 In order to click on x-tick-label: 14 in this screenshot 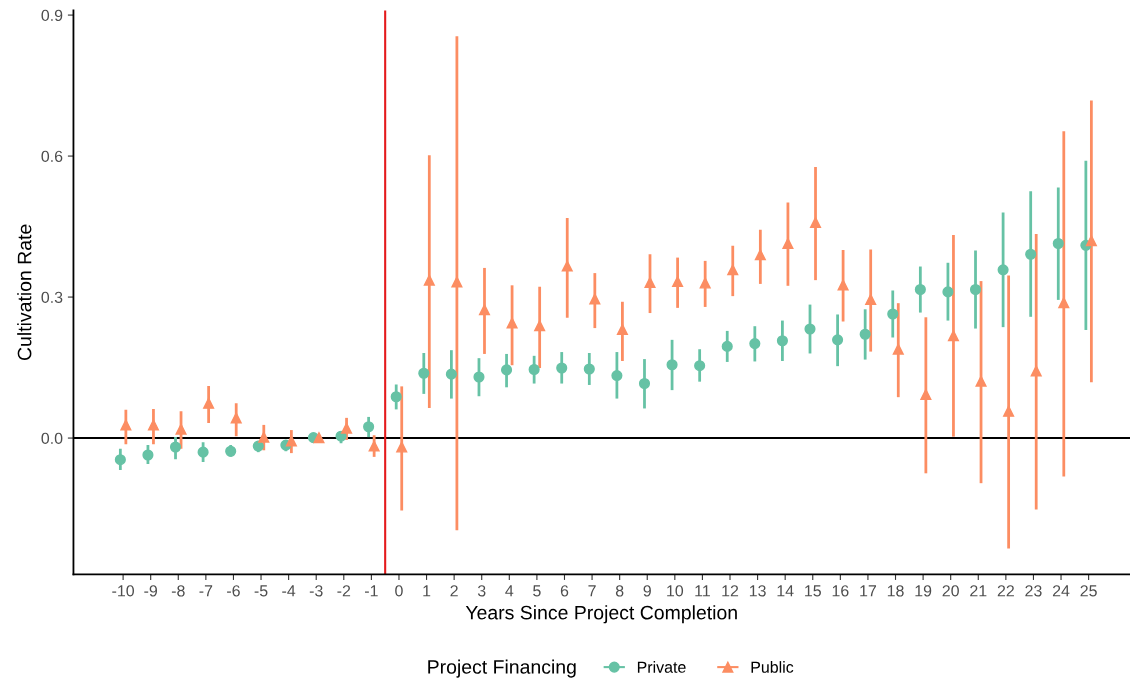, I will do `click(785, 591)`.